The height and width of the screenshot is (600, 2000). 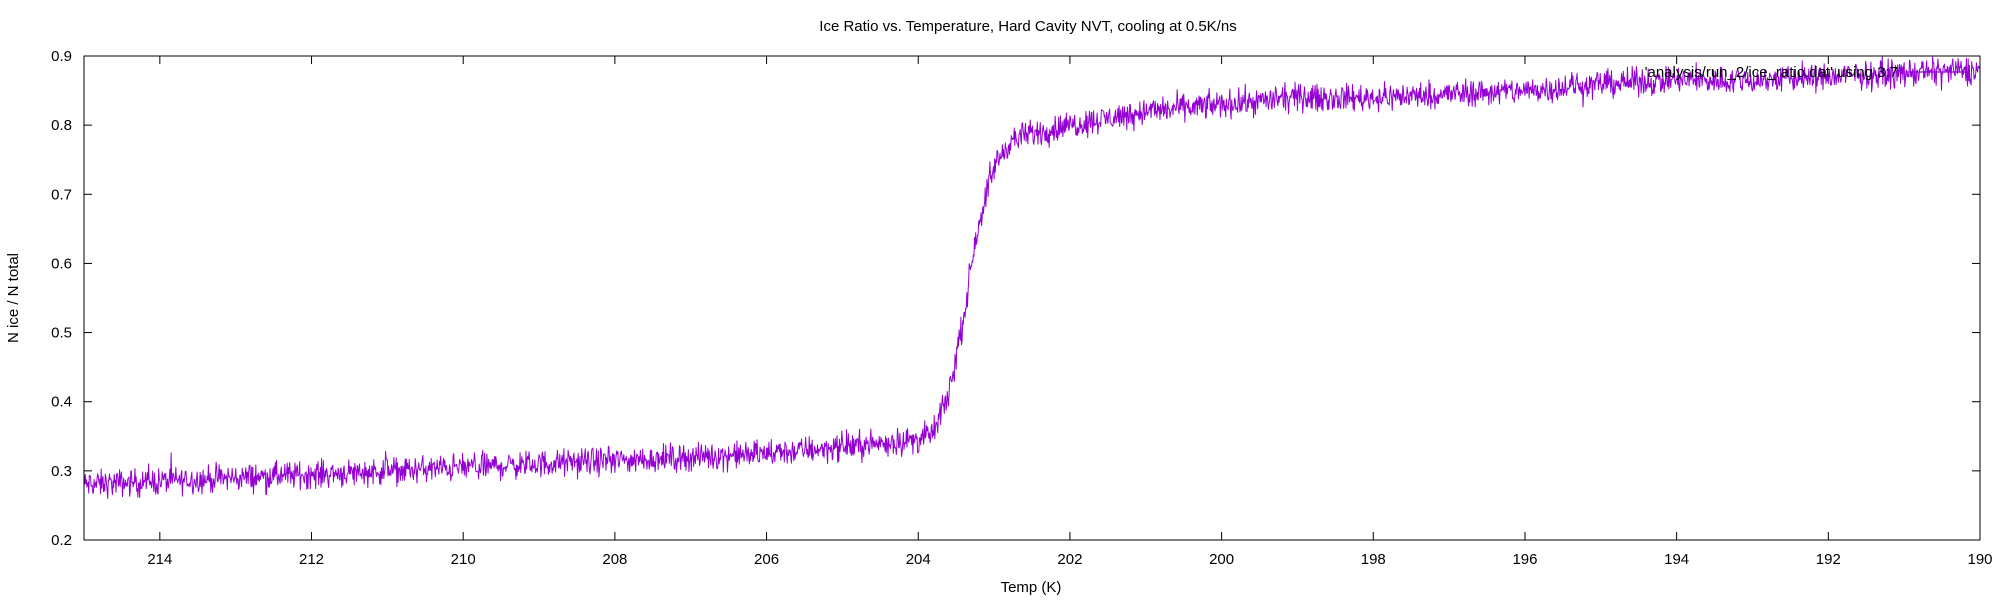 What do you see at coordinates (1031, 587) in the screenshot?
I see `x-axis-label: Temp (K)` at bounding box center [1031, 587].